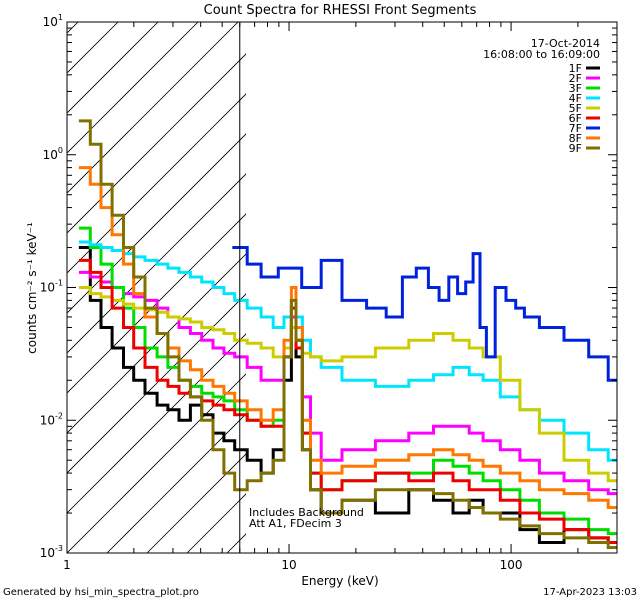 The height and width of the screenshot is (600, 640). What do you see at coordinates (339, 581) in the screenshot?
I see `x-axis-label: Energy (keV)` at bounding box center [339, 581].